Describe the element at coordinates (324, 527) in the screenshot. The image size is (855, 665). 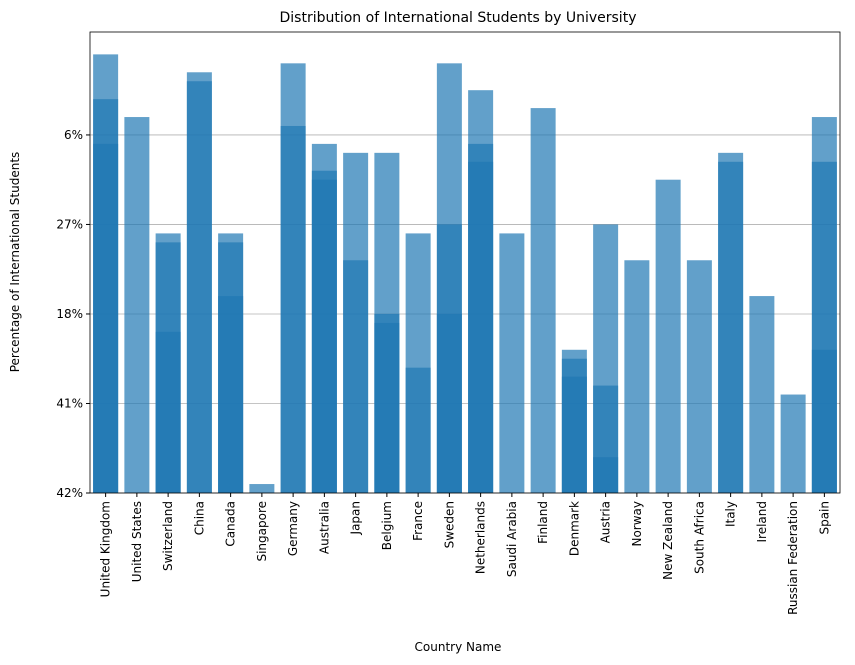
I see `x-tick-label: Australia` at that location.